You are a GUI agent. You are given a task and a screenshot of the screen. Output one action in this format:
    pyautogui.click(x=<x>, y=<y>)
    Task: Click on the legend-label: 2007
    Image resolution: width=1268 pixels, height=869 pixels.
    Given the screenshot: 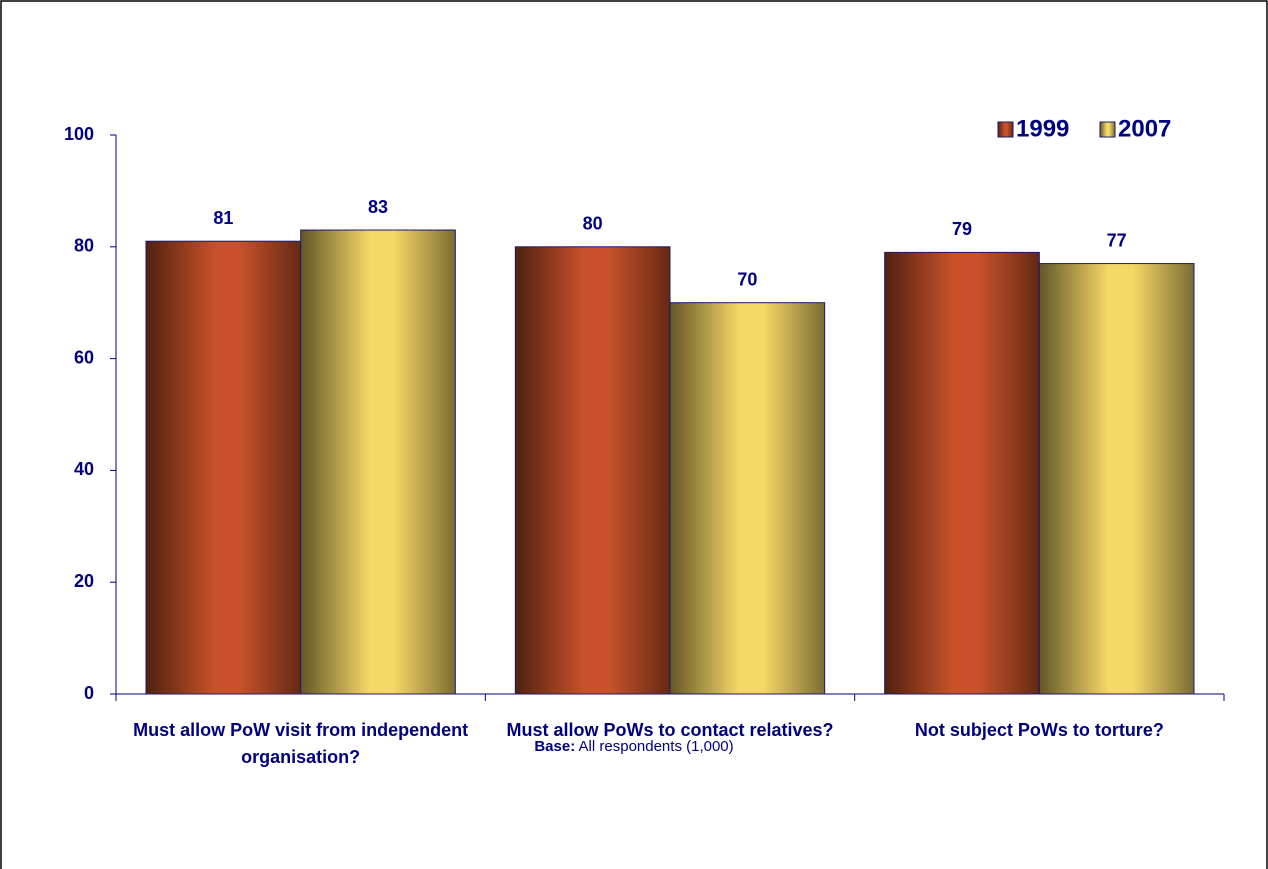 What is the action you would take?
    pyautogui.click(x=1144, y=128)
    